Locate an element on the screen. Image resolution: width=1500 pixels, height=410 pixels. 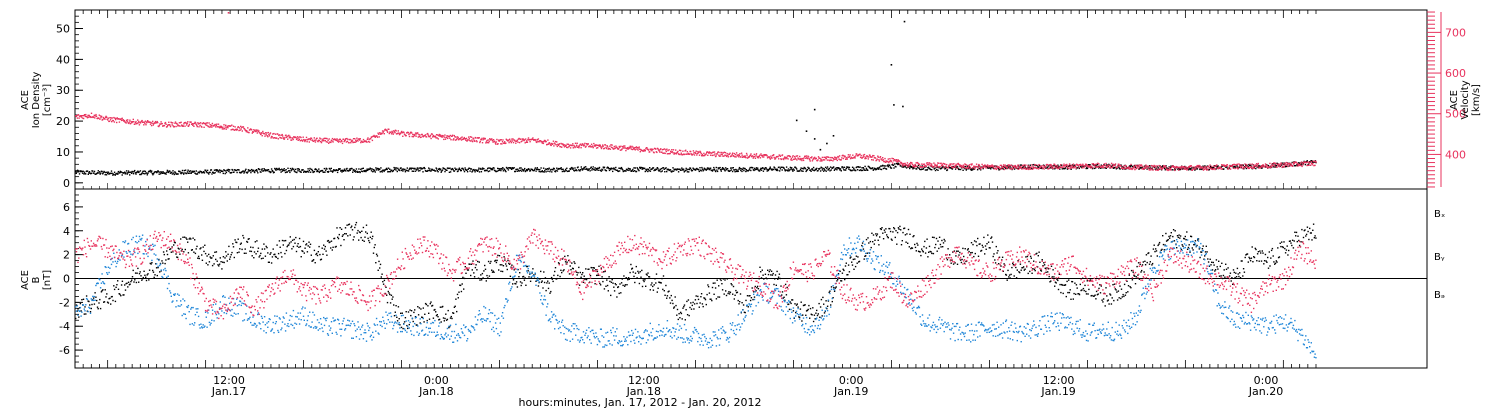
density-tick-label: 10 is located at coordinates (63, 152).